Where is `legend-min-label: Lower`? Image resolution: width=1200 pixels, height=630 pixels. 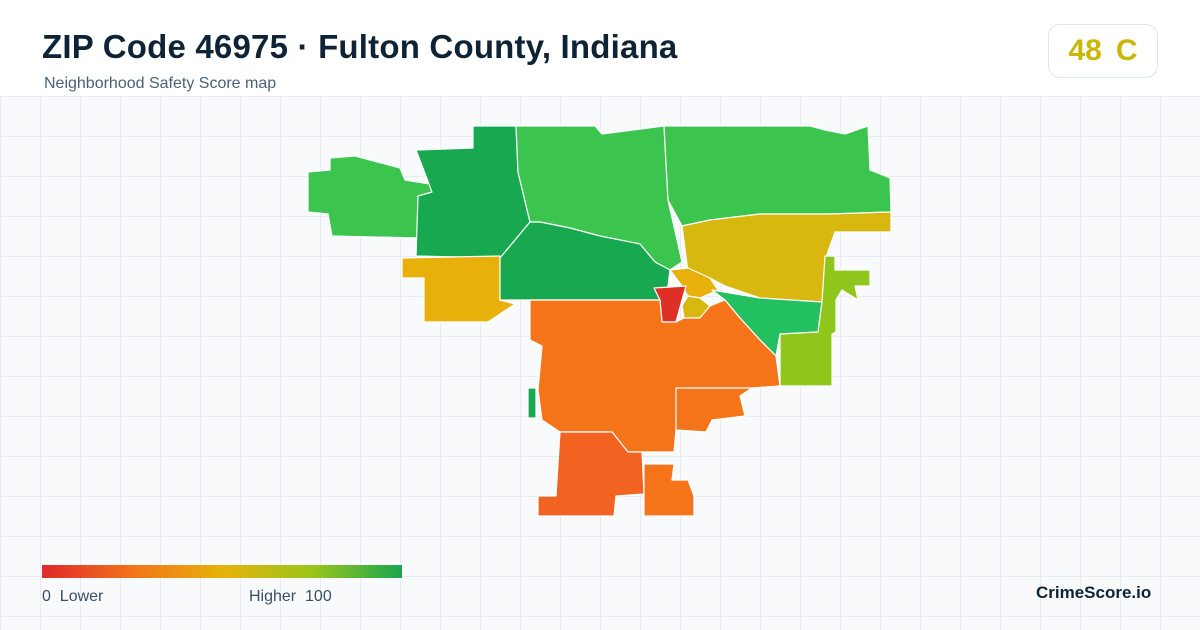 legend-min-label: Lower is located at coordinates (81, 596).